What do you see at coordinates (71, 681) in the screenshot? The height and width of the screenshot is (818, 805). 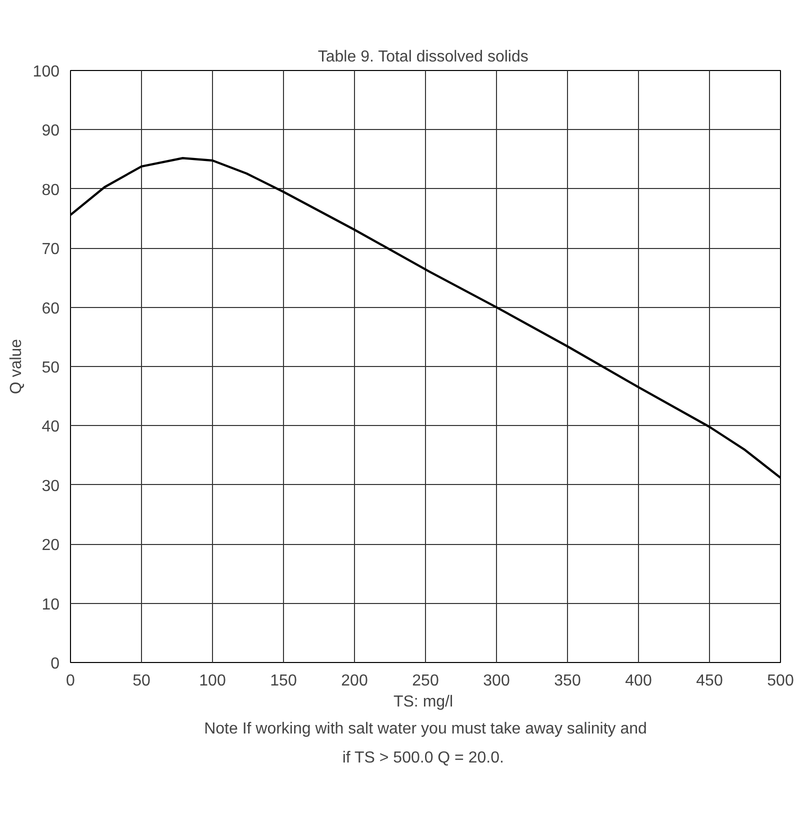 I see `x-tick-label: 0` at bounding box center [71, 681].